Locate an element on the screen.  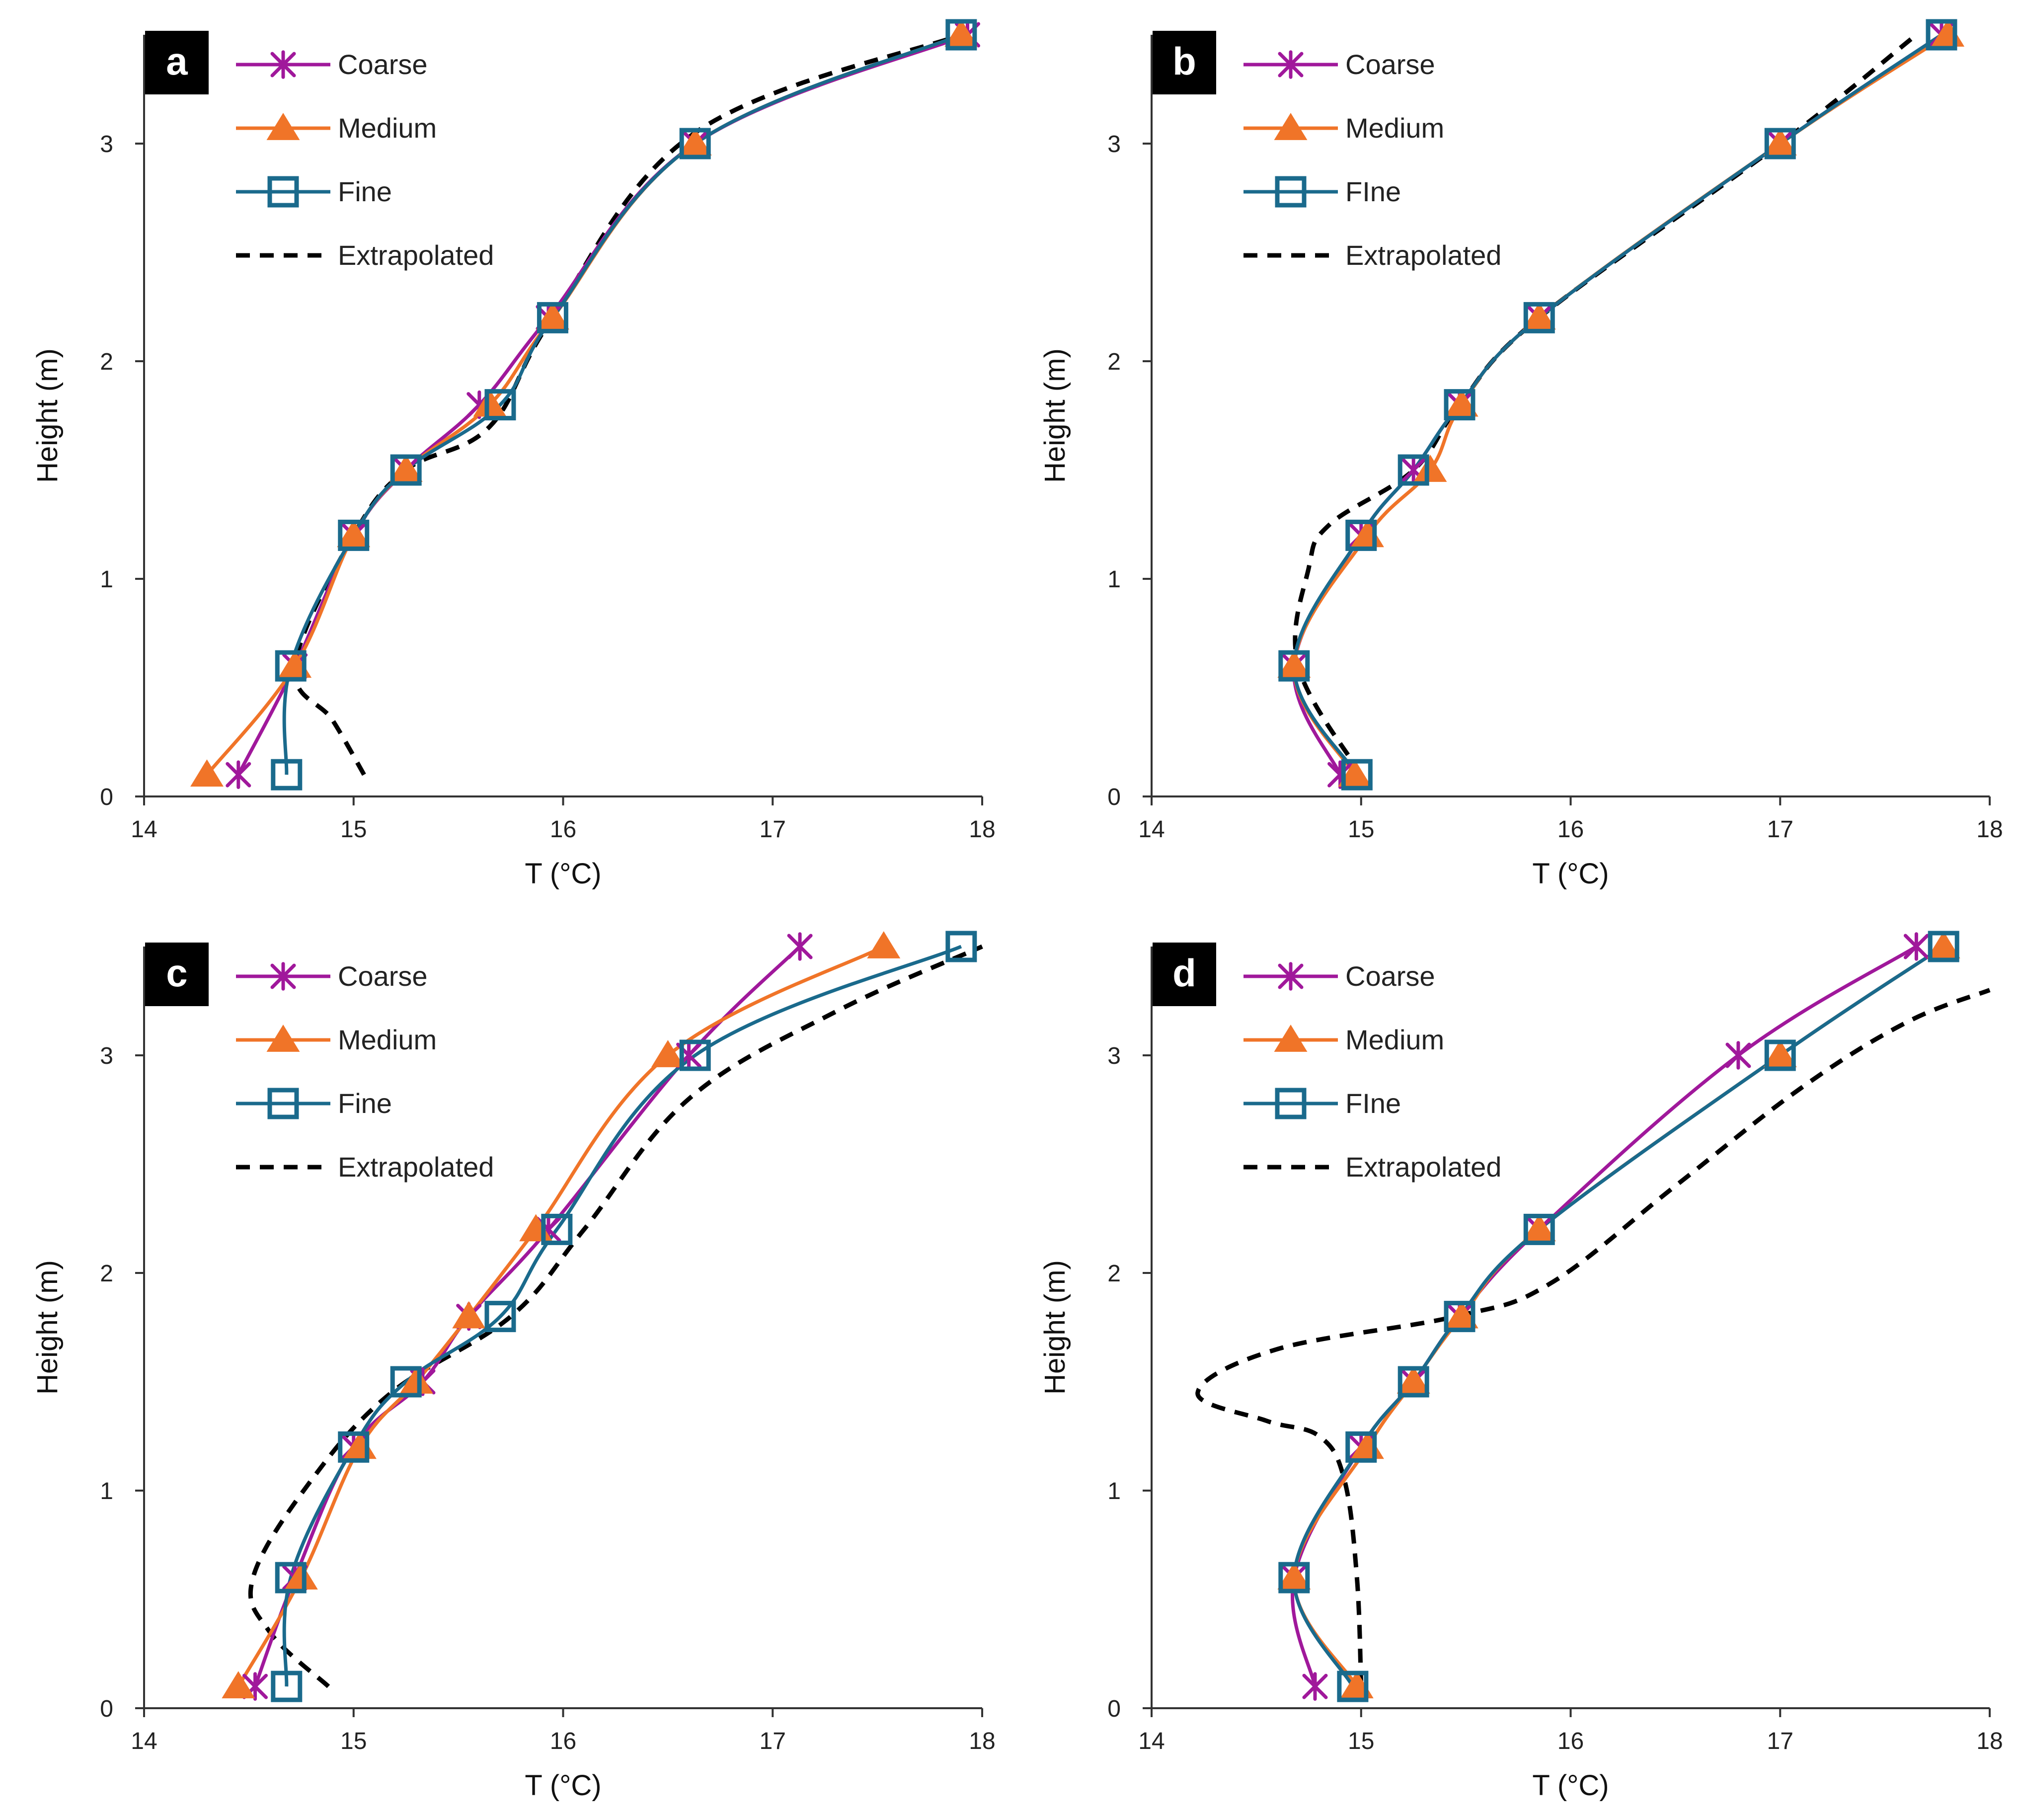
panel-label: d is located at coordinates (1184, 973).